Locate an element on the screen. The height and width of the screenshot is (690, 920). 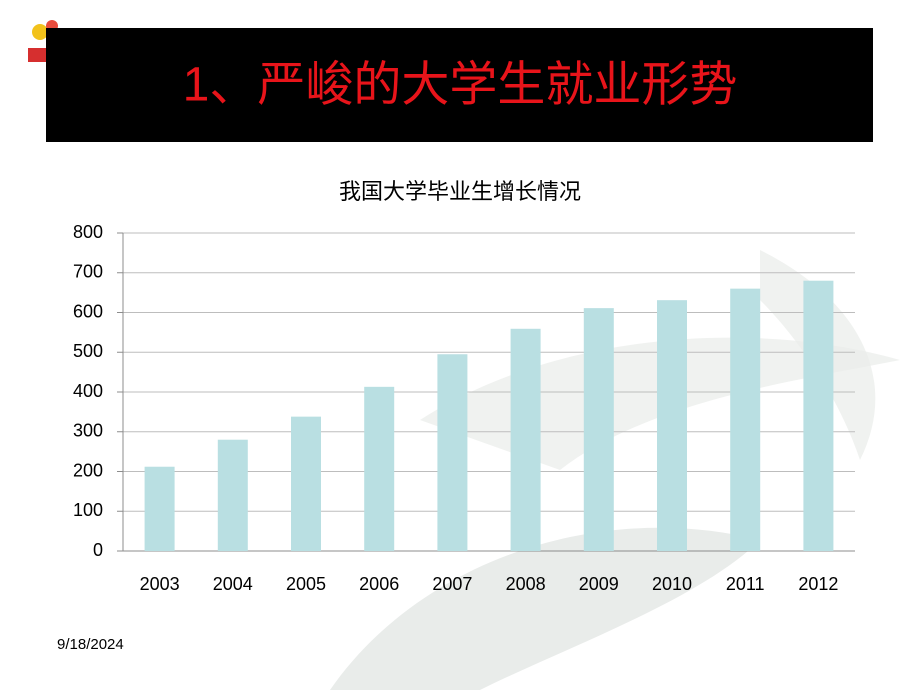
x-tick-label: 2003 is located at coordinates (160, 584).